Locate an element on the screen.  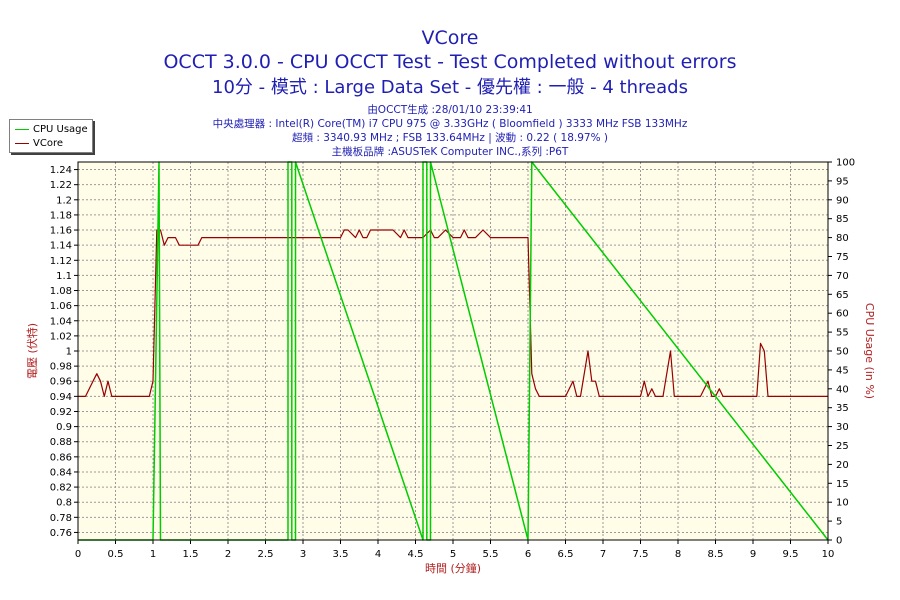
y2-tick-label: 35 is located at coordinates (842, 408).